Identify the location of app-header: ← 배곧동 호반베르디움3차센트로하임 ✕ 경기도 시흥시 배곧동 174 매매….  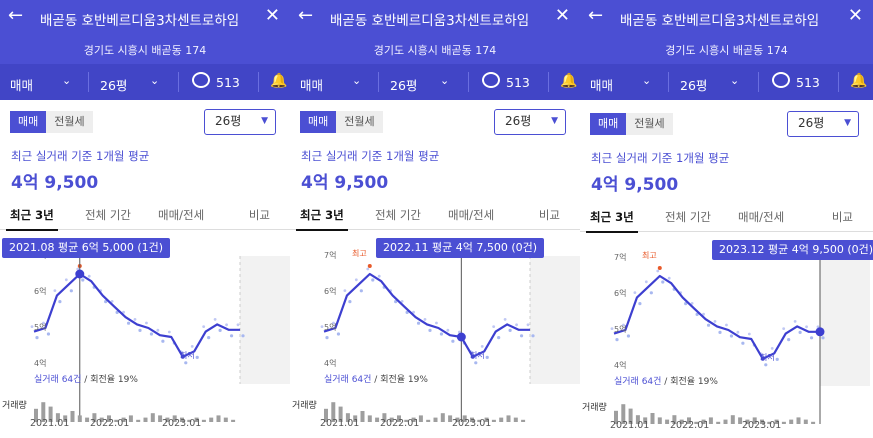
(435, 50).